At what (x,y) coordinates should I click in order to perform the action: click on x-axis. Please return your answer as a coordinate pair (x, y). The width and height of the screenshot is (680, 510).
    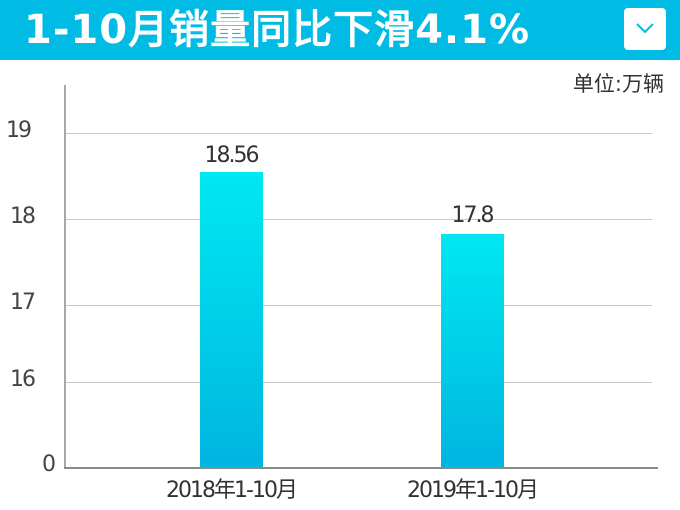
    Looking at the image, I should click on (361, 468).